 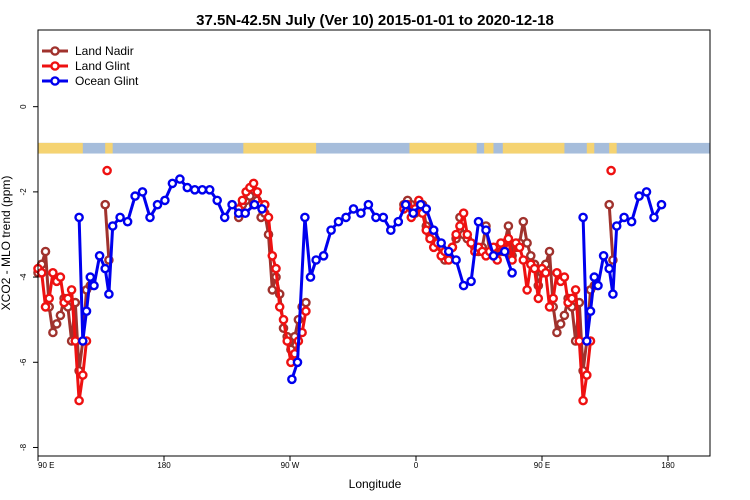 What do you see at coordinates (375, 484) in the screenshot?
I see `x-axis-label: Longitude` at bounding box center [375, 484].